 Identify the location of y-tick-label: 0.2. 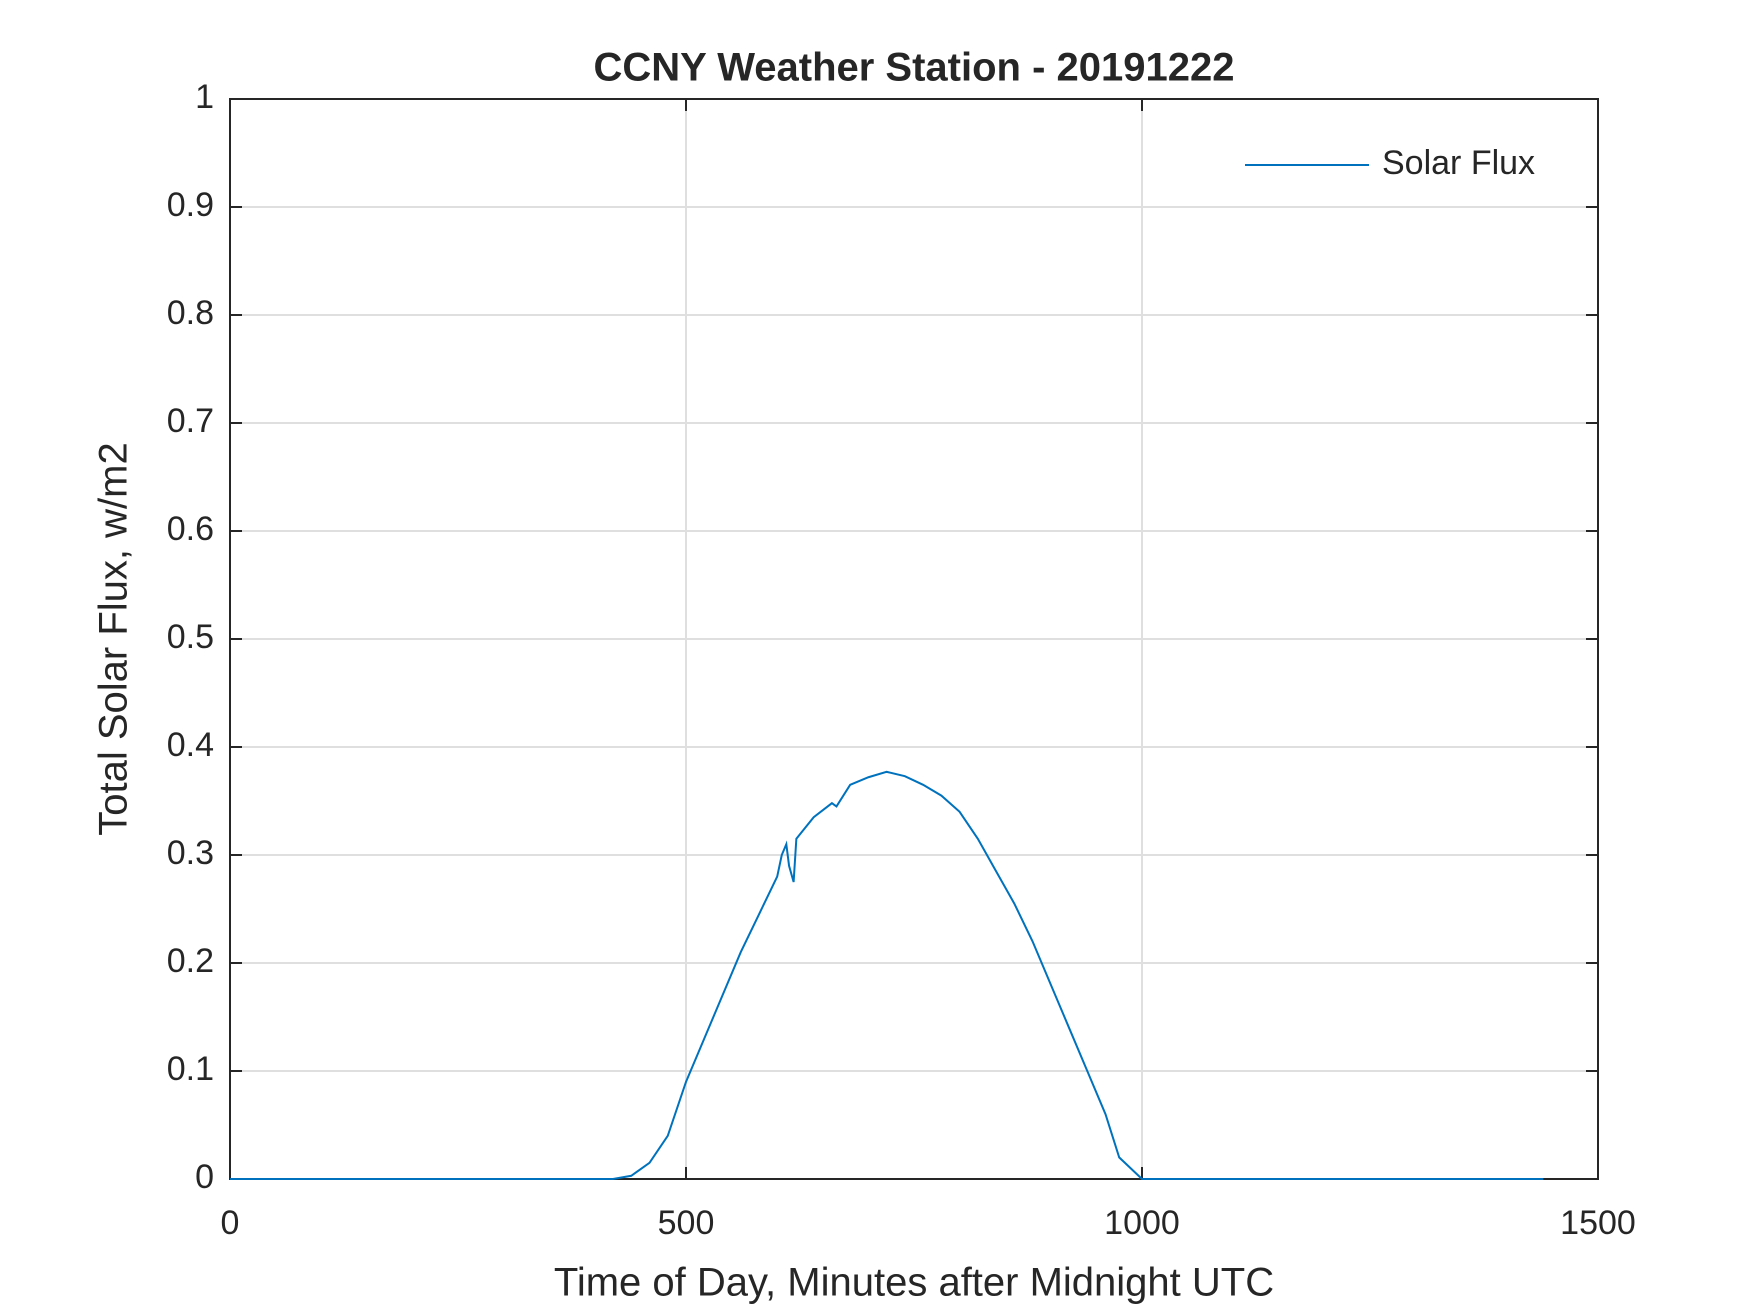
(190, 961).